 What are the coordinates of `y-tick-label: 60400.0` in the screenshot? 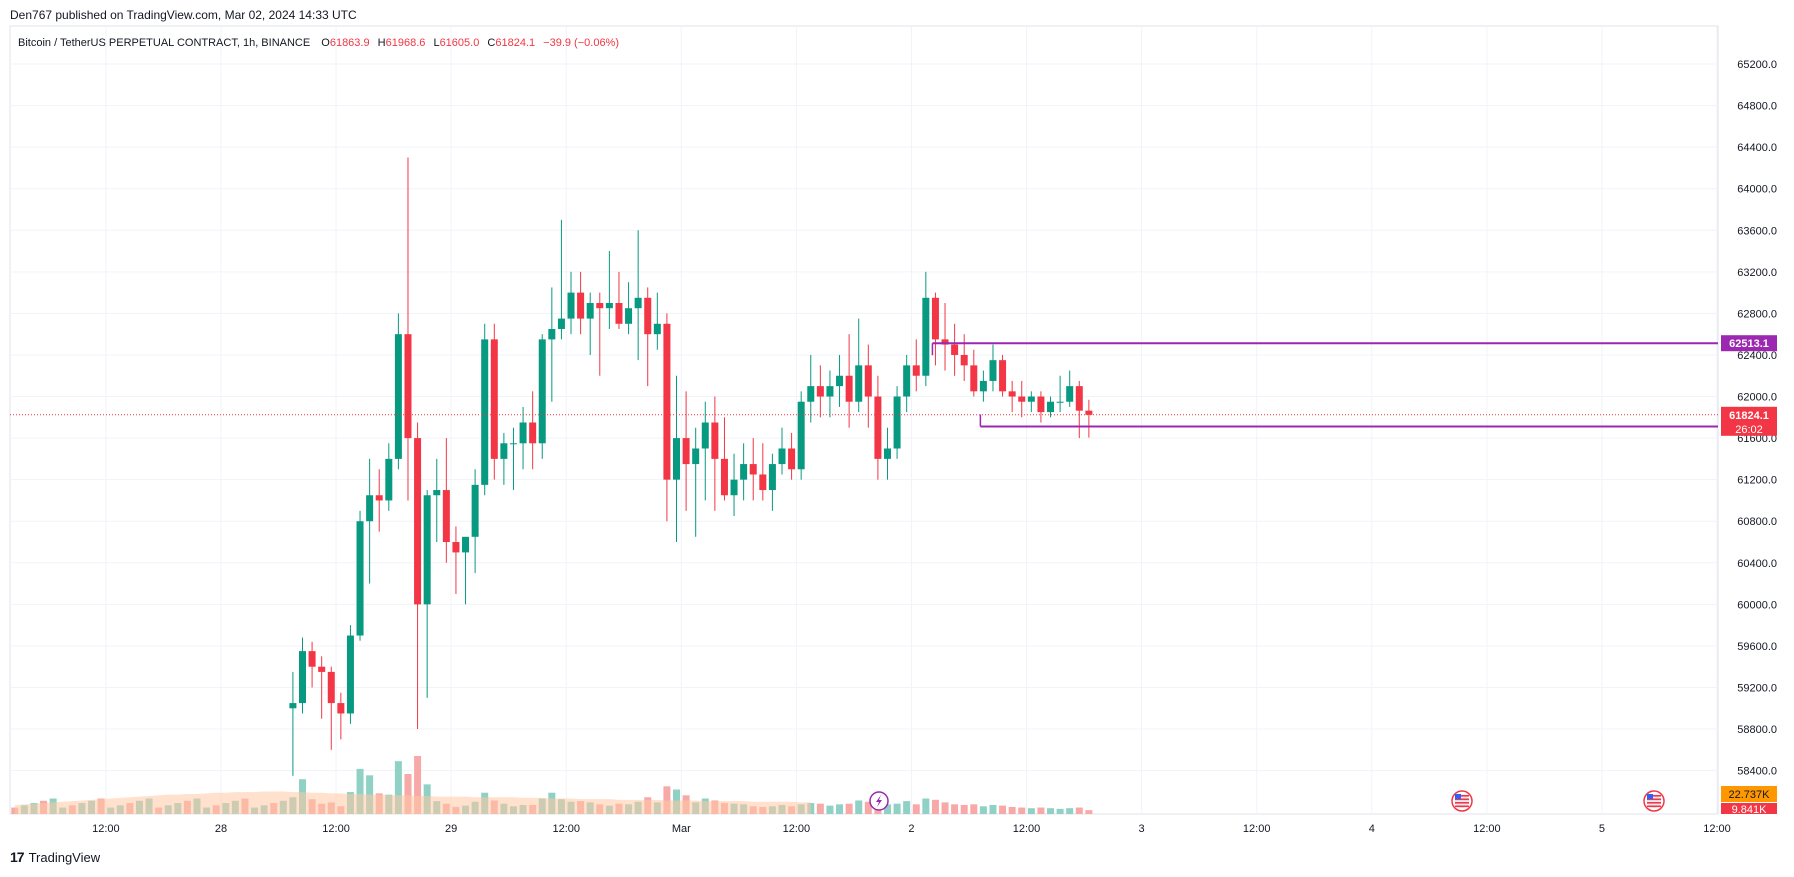 It's located at (1757, 564).